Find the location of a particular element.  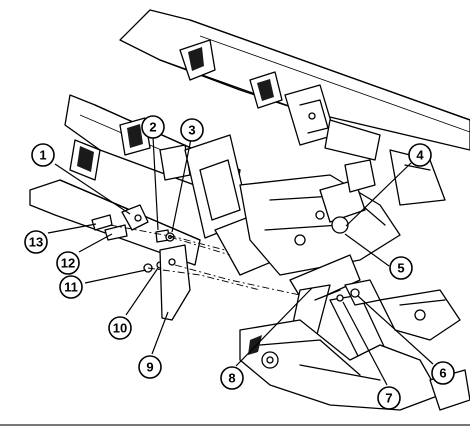

exploded-parts is located at coordinates (217, 262).